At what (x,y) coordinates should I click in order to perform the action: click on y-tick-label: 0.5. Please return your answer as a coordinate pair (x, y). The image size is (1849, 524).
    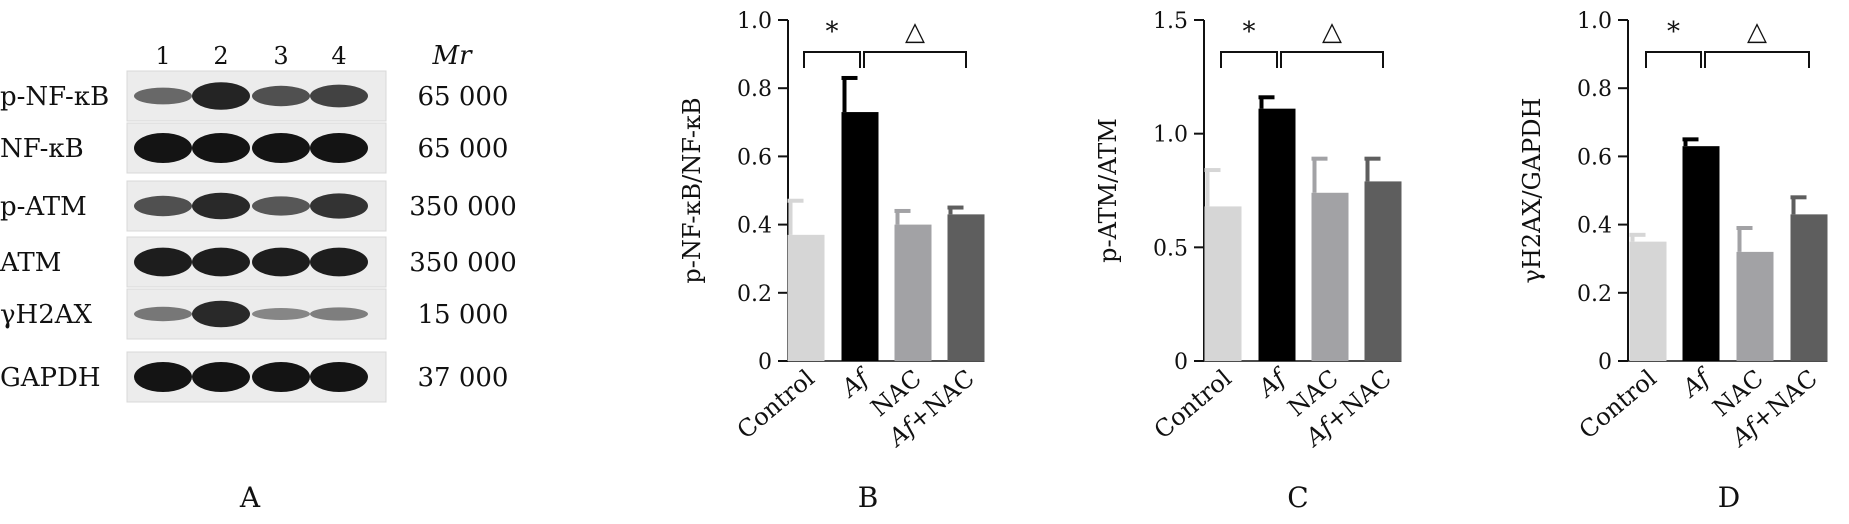
    Looking at the image, I should click on (1170, 248).